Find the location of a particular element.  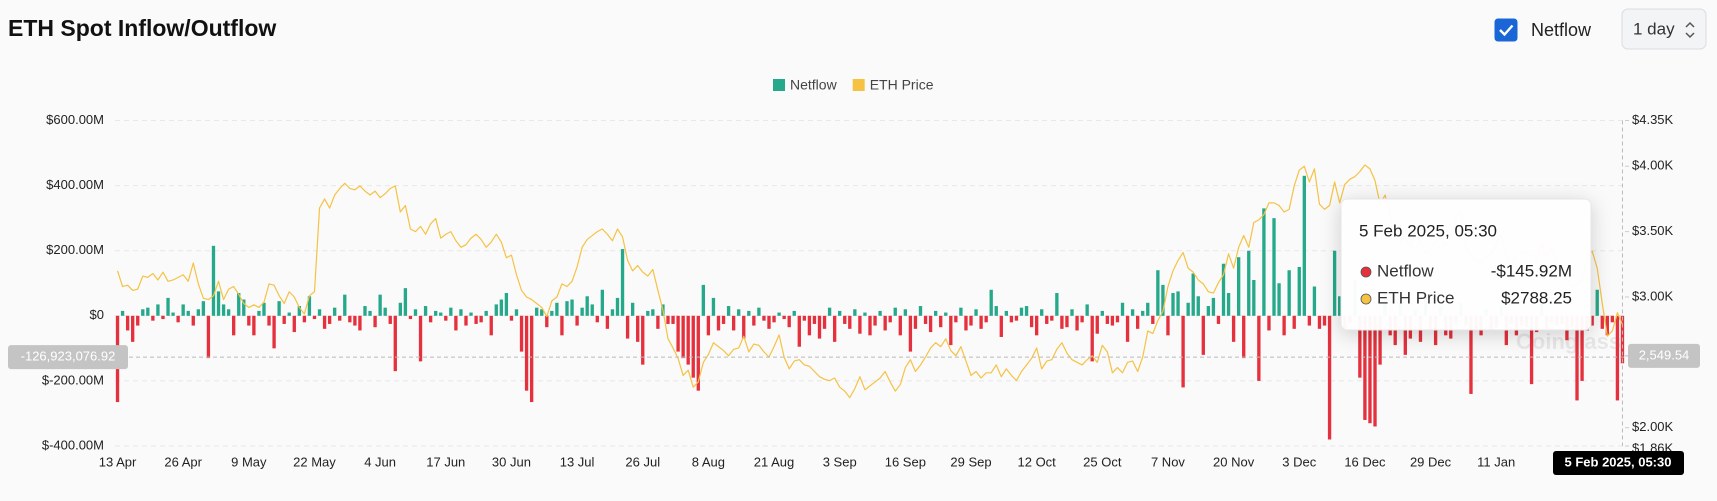

x-tick-label: 9 May is located at coordinates (249, 461).